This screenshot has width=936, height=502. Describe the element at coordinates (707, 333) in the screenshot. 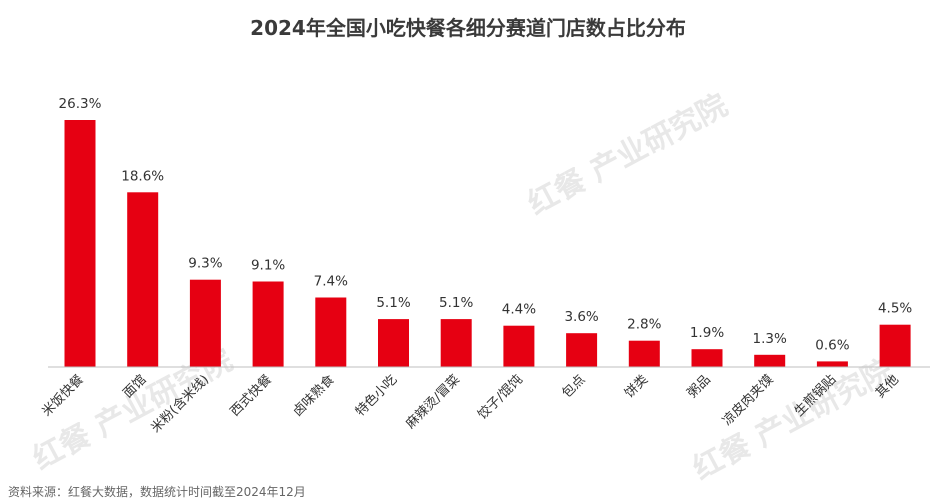

I see `value-label: 1.9%` at that location.